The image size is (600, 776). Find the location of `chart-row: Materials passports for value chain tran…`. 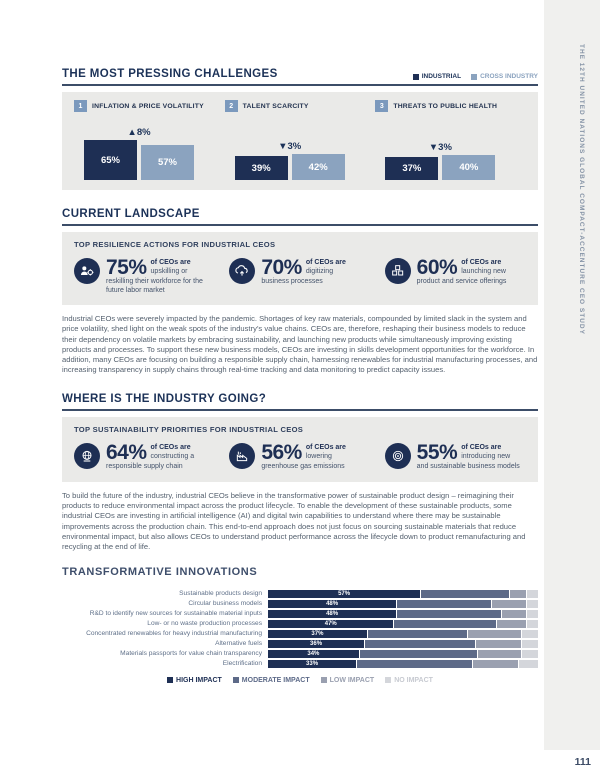

chart-row: Materials passports for value chain tran… is located at coordinates (300, 654).